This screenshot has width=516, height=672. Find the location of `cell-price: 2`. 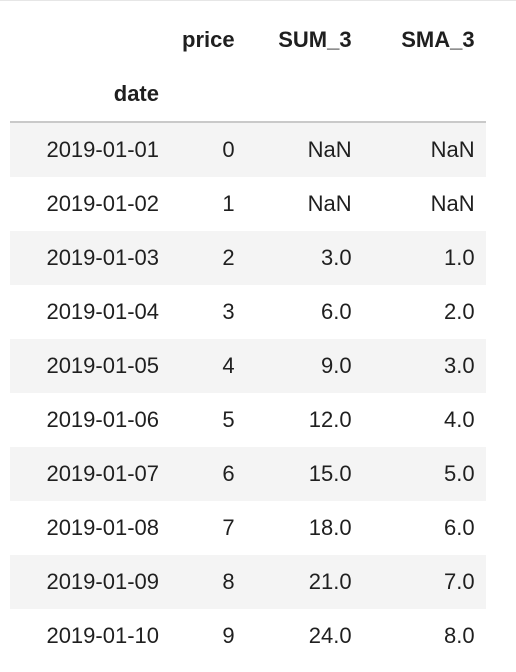

cell-price: 2 is located at coordinates (228, 257).